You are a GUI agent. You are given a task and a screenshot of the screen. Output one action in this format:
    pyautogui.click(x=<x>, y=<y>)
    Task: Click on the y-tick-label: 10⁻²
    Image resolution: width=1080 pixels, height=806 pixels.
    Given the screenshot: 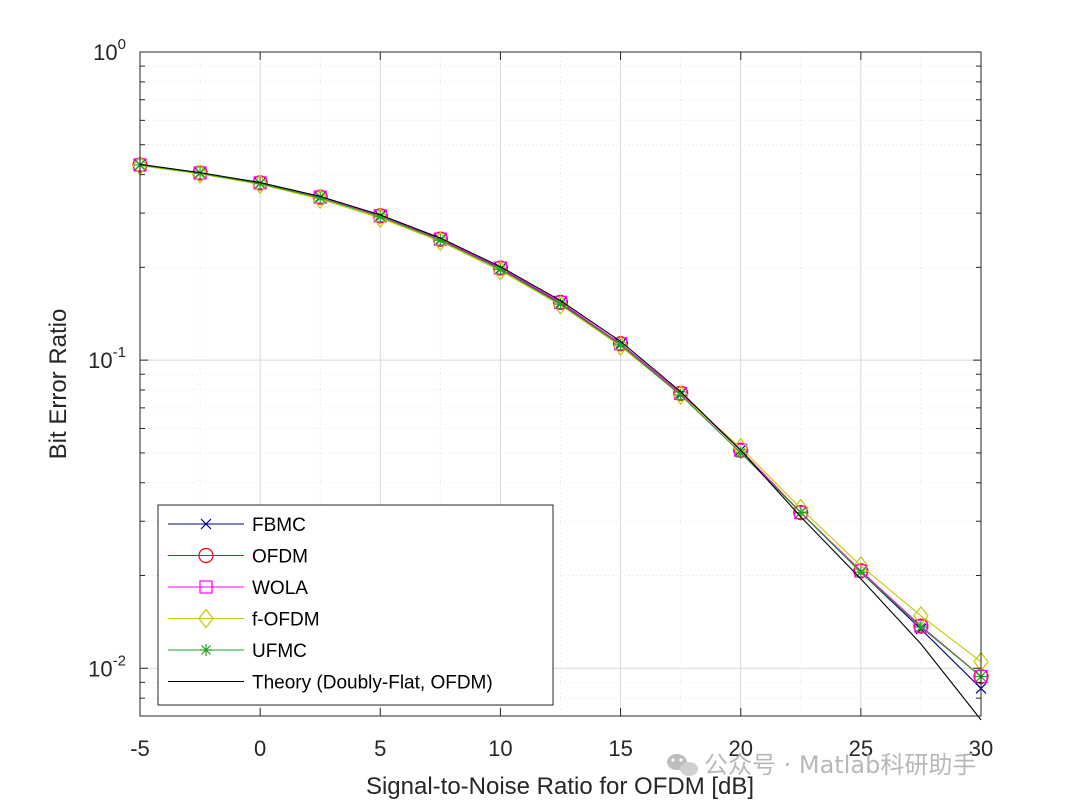 What is the action you would take?
    pyautogui.click(x=107, y=666)
    